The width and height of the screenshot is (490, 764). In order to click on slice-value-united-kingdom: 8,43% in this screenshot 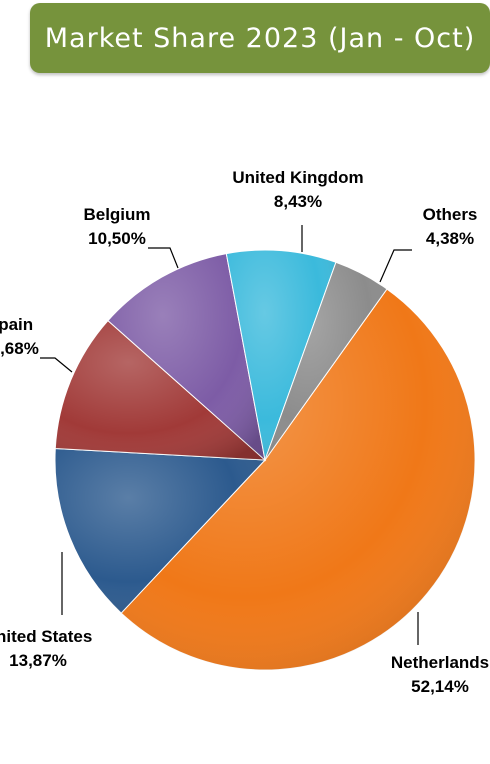, I will do `click(298, 201)`.